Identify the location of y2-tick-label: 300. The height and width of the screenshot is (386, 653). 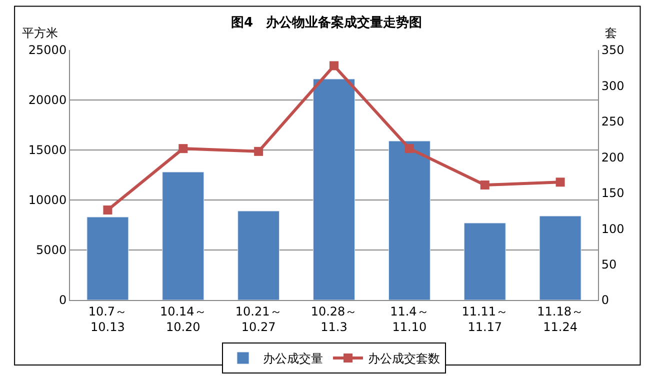
(612, 85).